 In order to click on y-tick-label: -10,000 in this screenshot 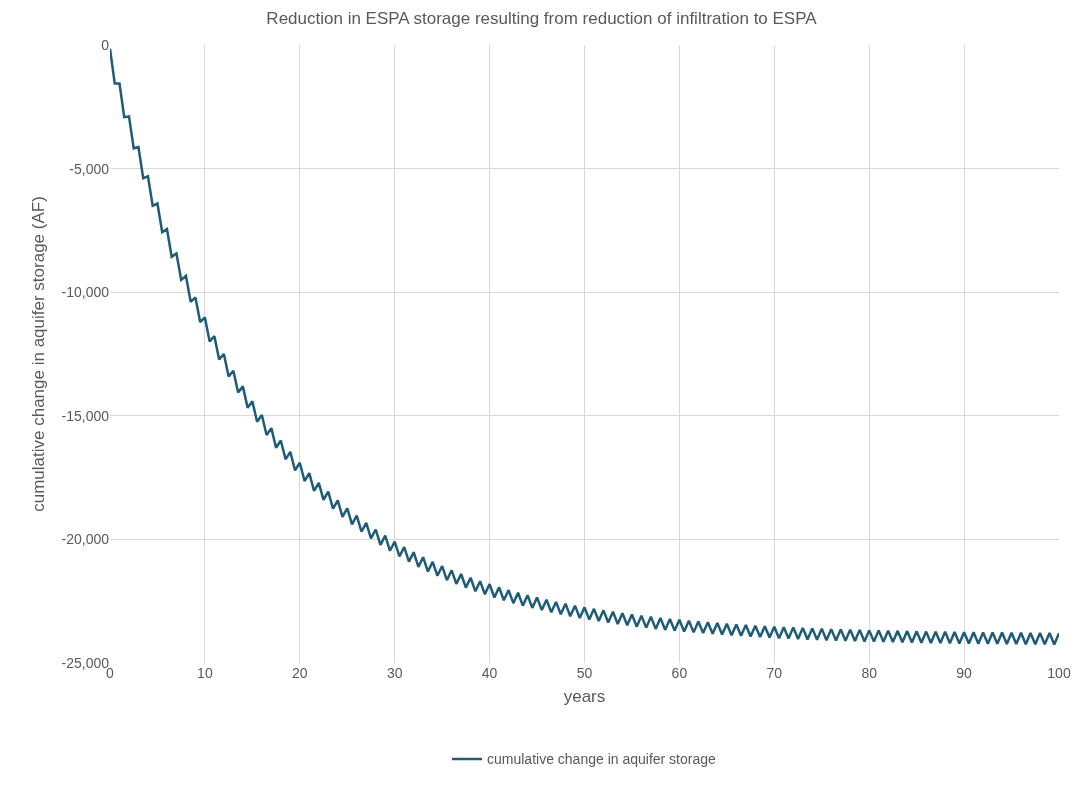, I will do `click(85, 292)`.